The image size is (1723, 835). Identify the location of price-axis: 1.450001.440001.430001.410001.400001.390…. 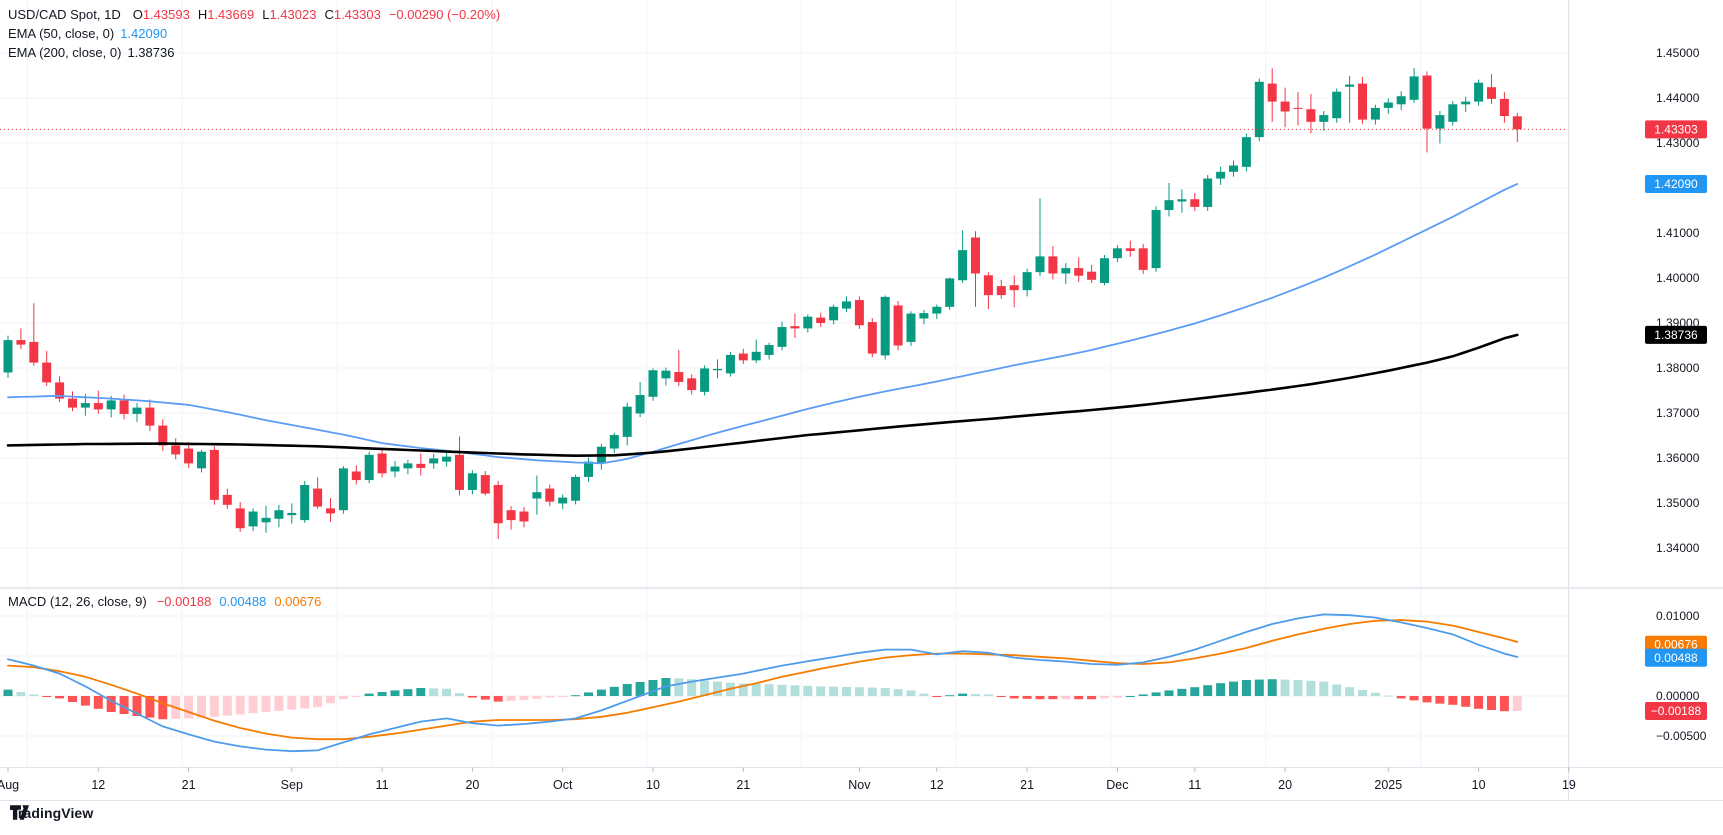
(1676, 300).